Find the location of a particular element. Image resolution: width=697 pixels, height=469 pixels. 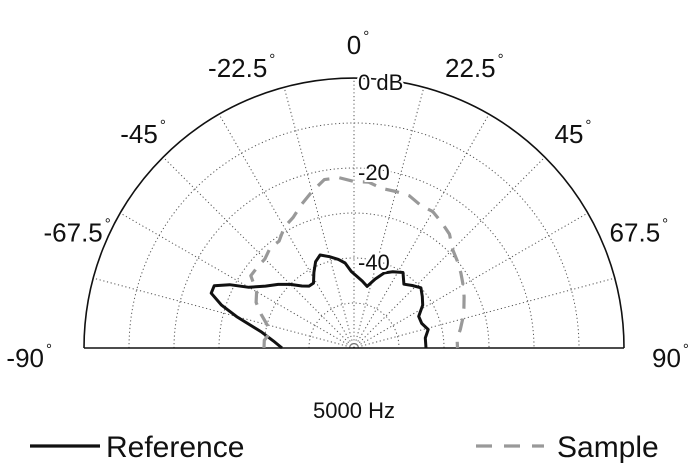

angle-tick-label: 67.5 is located at coordinates (635, 233).